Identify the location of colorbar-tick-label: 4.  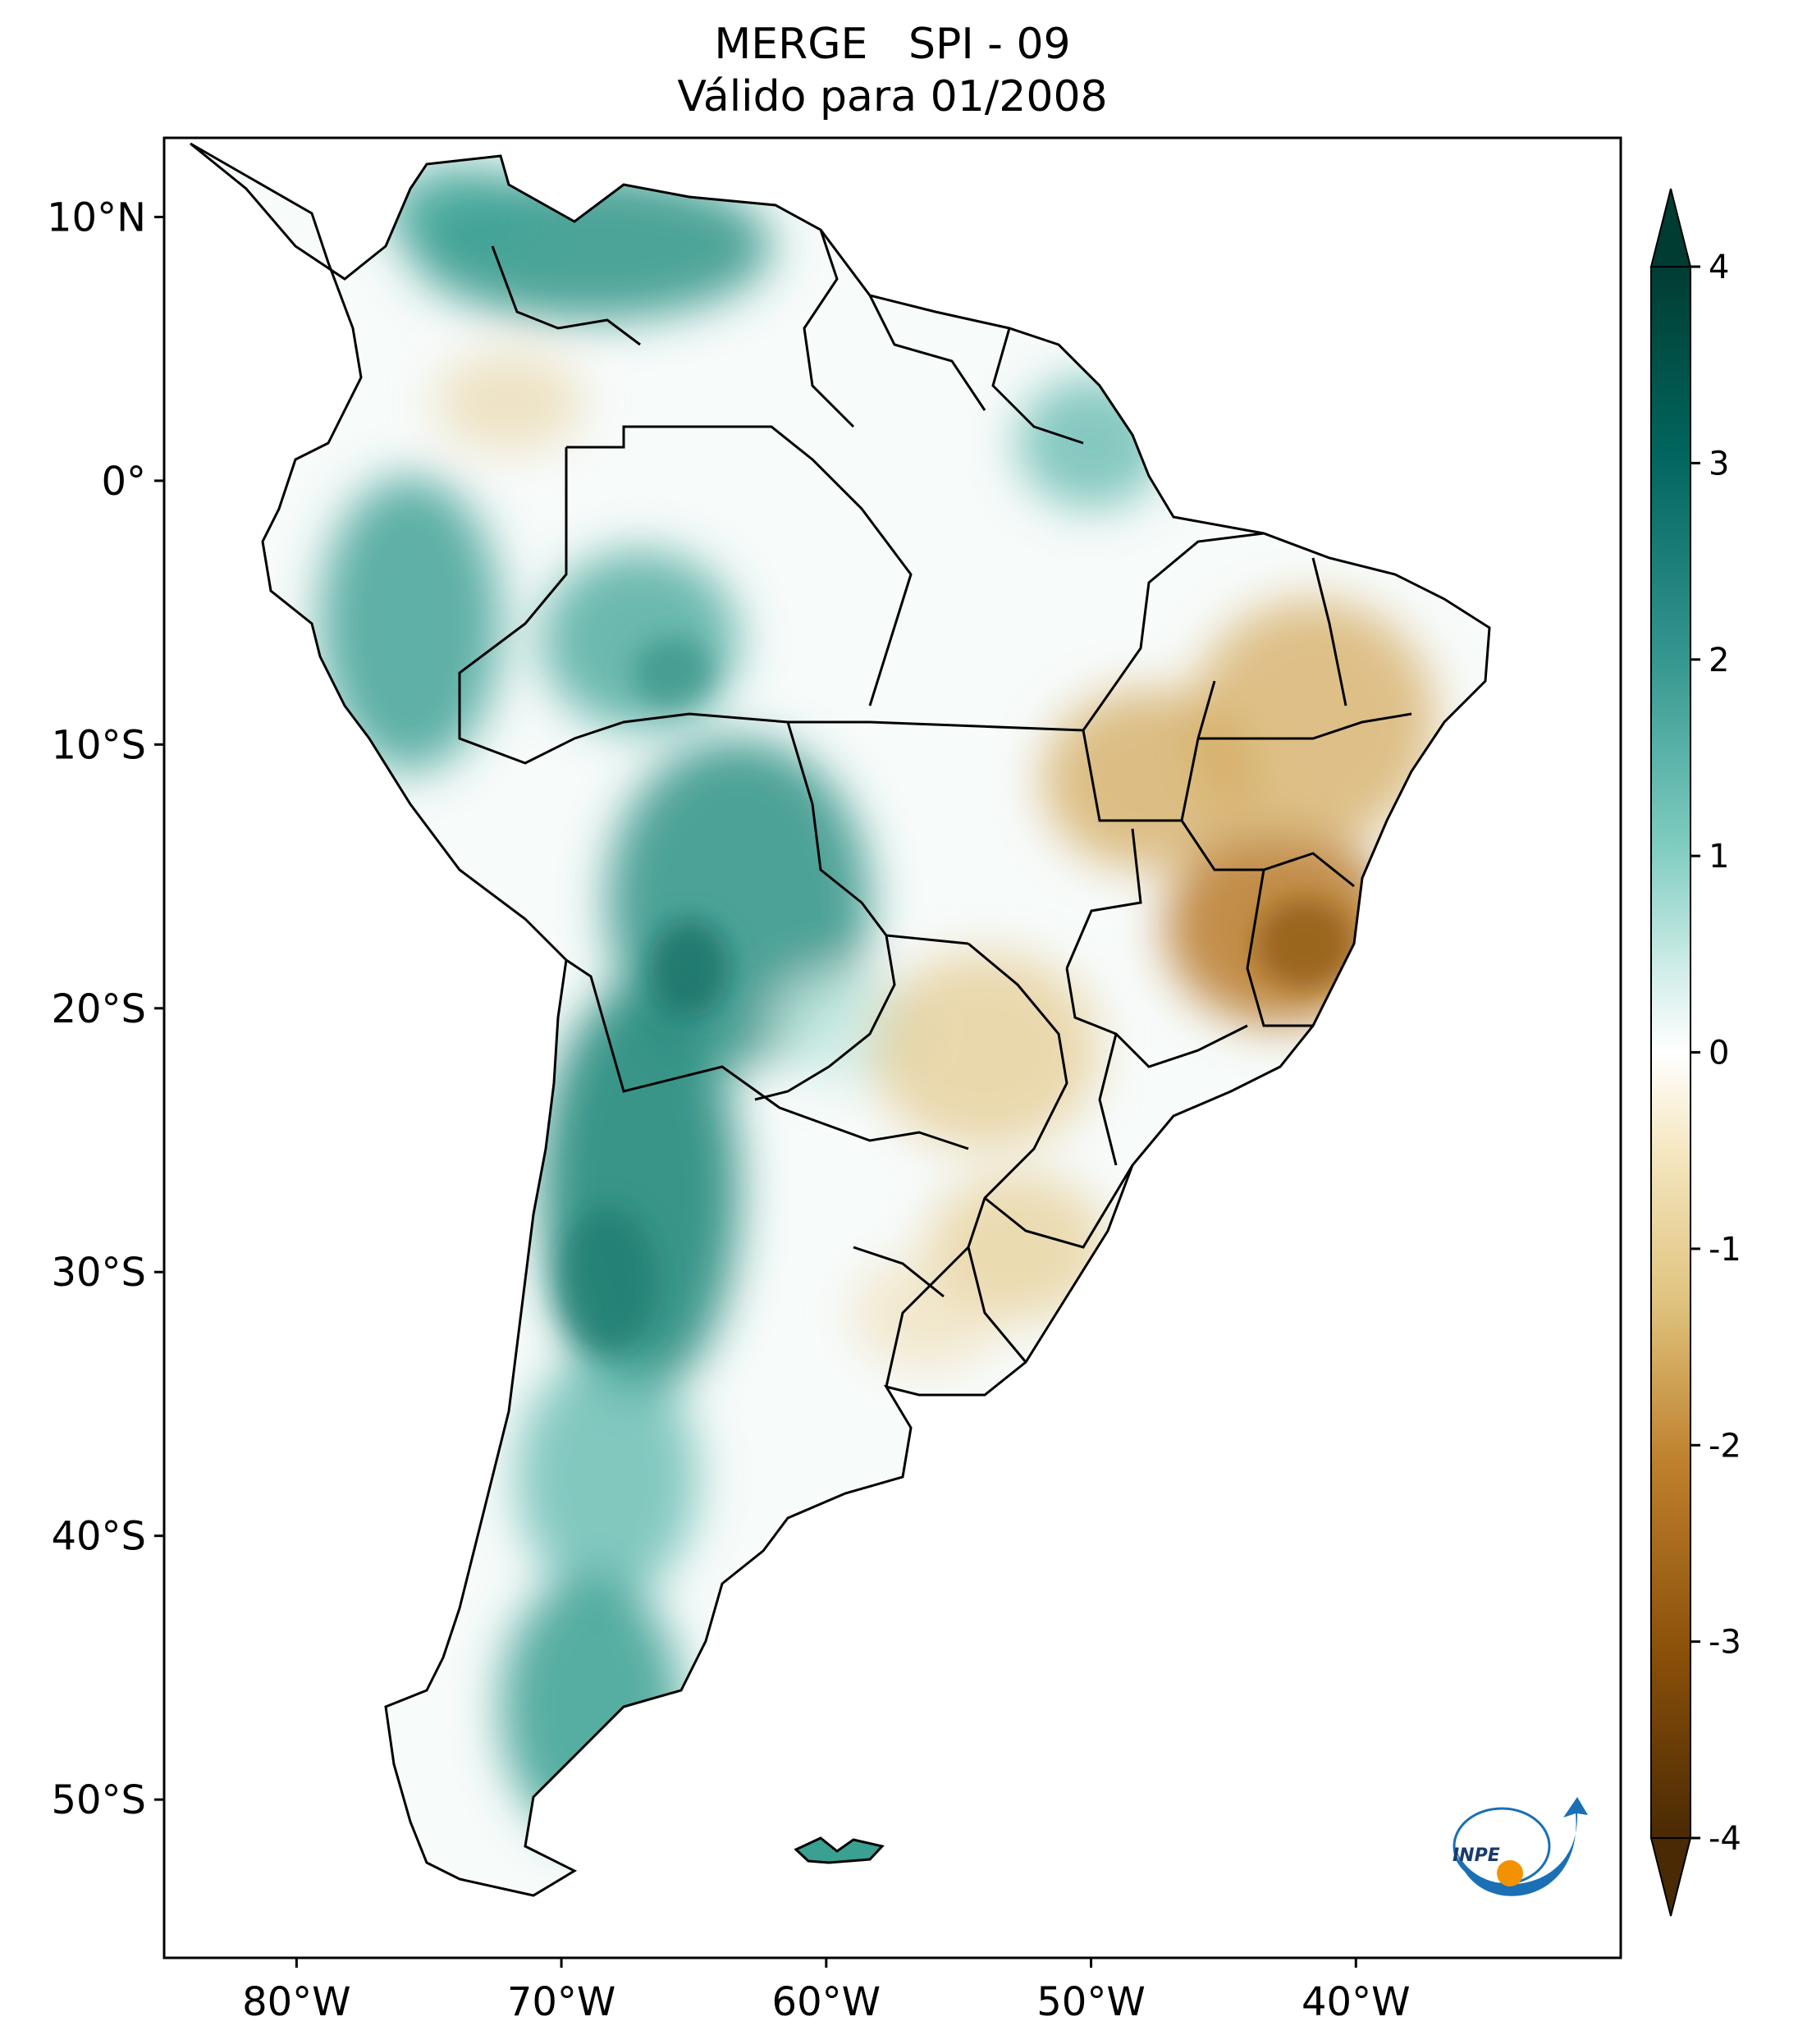
(1719, 267).